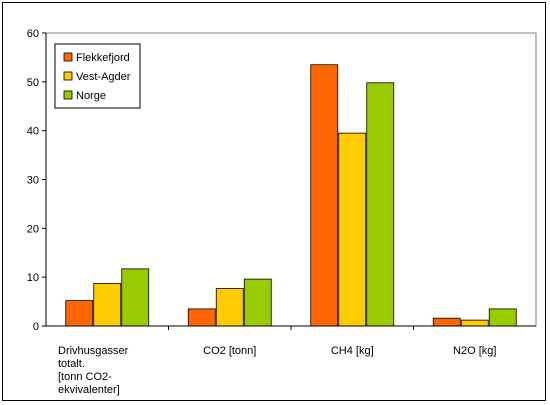 This screenshot has height=405, width=550. What do you see at coordinates (229, 351) in the screenshot?
I see `category-label: CO2 [tonn]` at bounding box center [229, 351].